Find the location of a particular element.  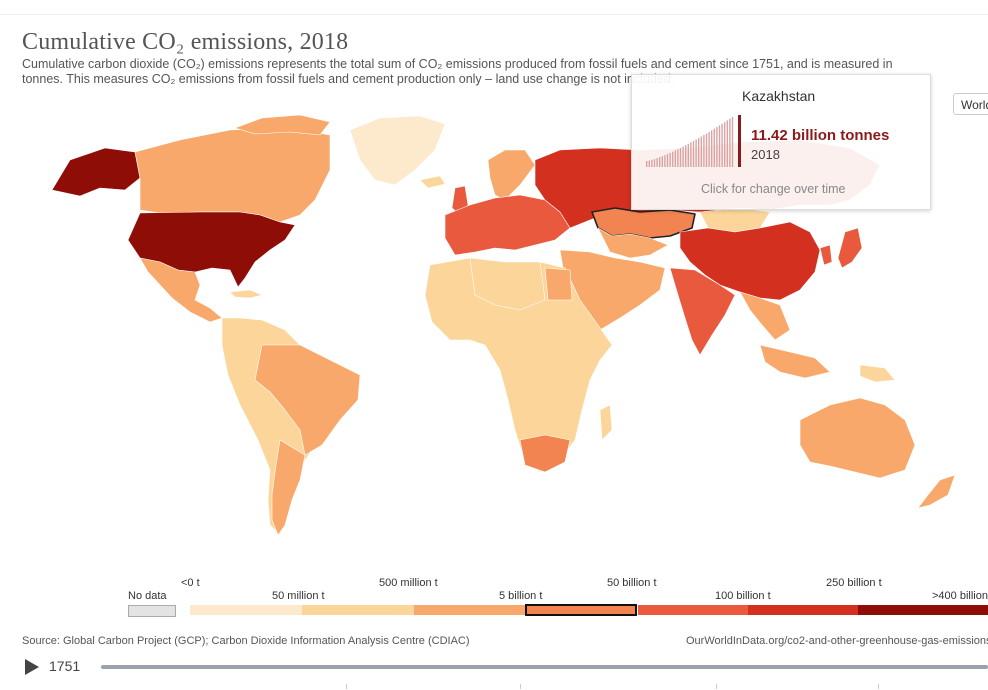

country-caribbean is located at coordinates (246, 294).